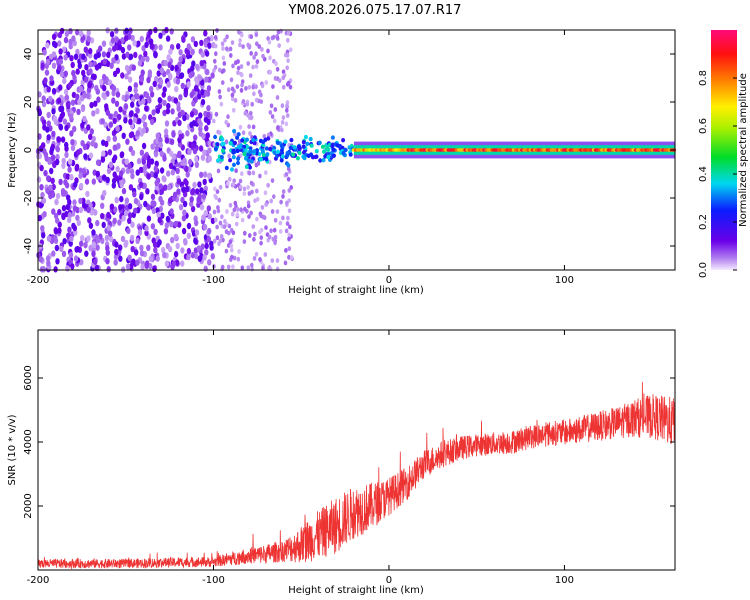  Describe the element at coordinates (389, 580) in the screenshot. I see `snr-x-tick-label: 0` at that location.